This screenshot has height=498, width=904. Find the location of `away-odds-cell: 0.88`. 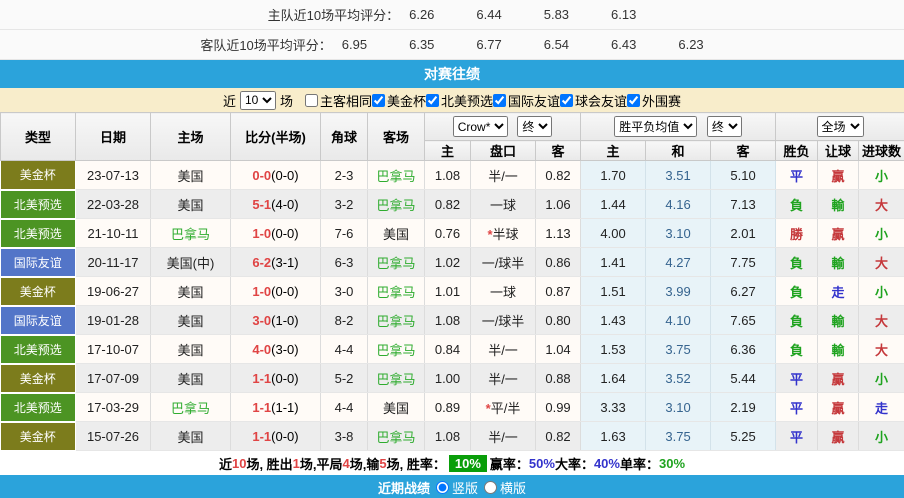

away-odds-cell: 0.88 is located at coordinates (558, 378).